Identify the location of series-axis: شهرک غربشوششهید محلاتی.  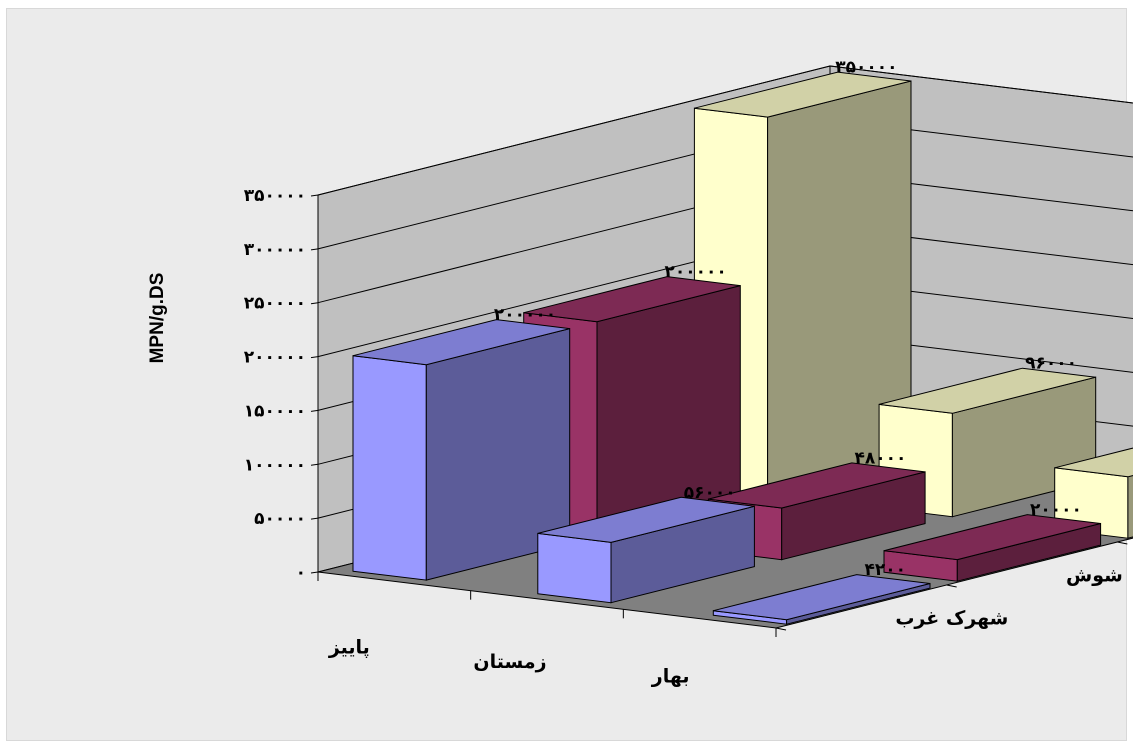
(951, 586).